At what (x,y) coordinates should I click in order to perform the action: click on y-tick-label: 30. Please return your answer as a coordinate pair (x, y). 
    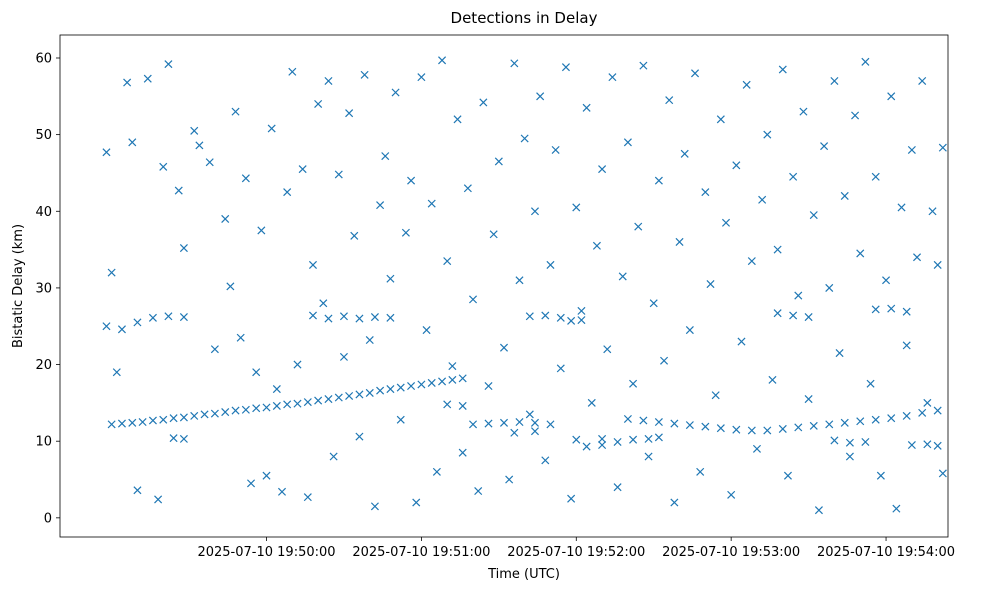
    Looking at the image, I should click on (43, 288).